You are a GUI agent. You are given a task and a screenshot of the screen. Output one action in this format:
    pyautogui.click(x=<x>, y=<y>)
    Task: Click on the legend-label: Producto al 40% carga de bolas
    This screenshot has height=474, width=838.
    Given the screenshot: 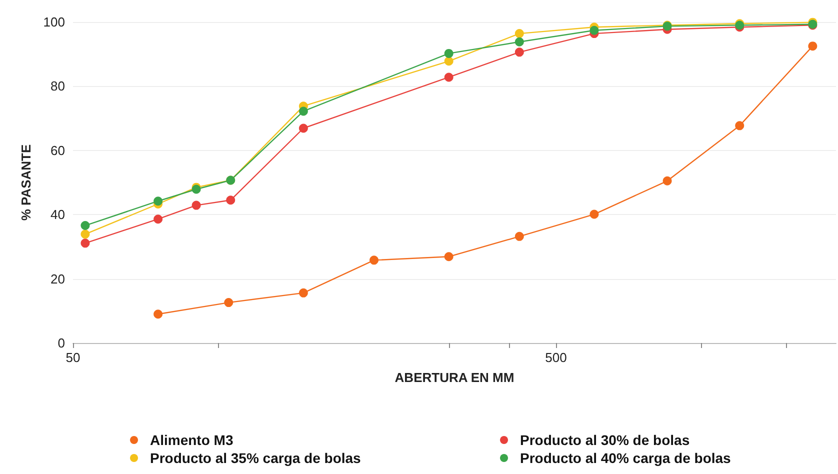 What is the action you would take?
    pyautogui.click(x=626, y=458)
    